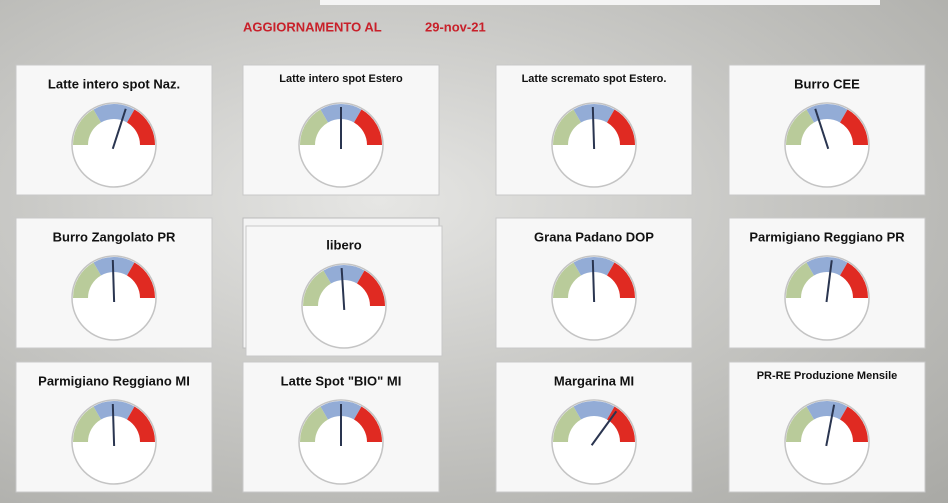  What do you see at coordinates (114, 380) in the screenshot?
I see `gauge-title: Parmigiano Reggiano MI` at bounding box center [114, 380].